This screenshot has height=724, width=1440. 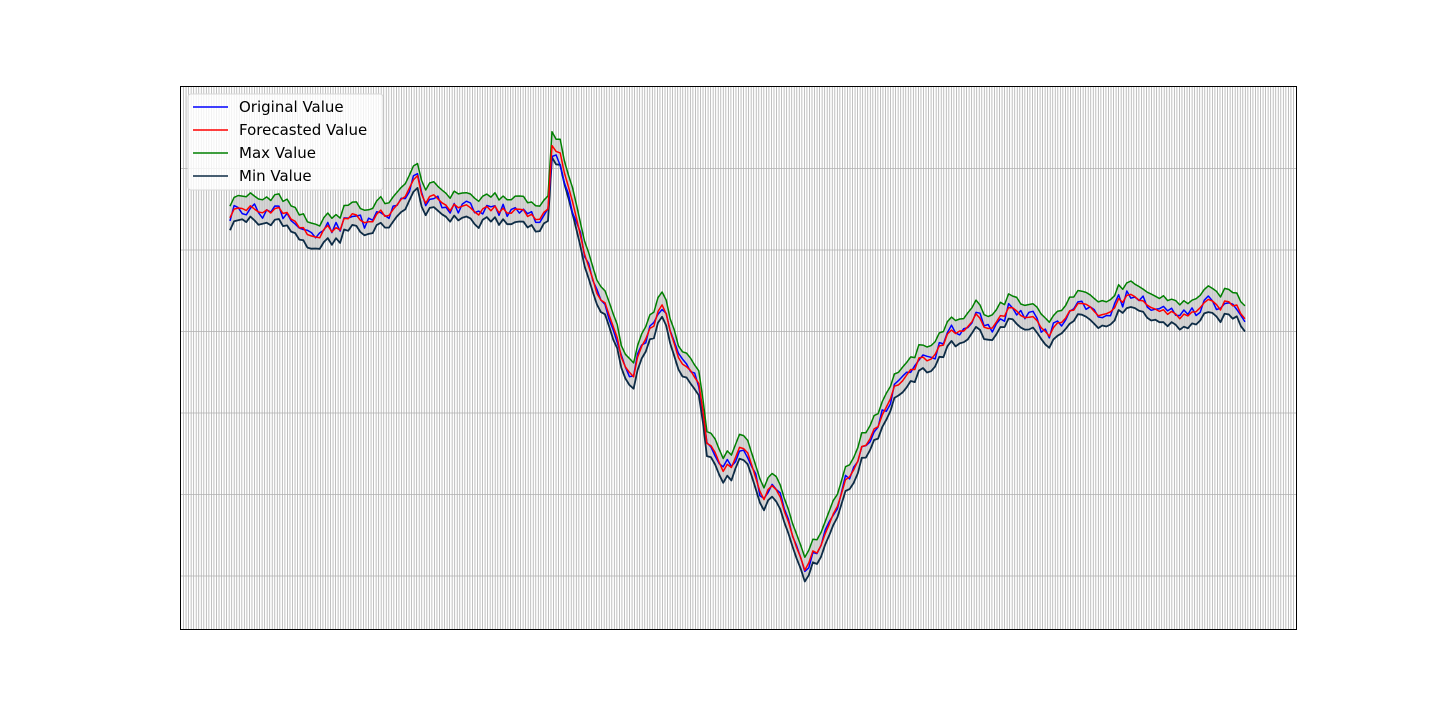 I want to click on legend-label: Max Value, so click(x=277, y=153).